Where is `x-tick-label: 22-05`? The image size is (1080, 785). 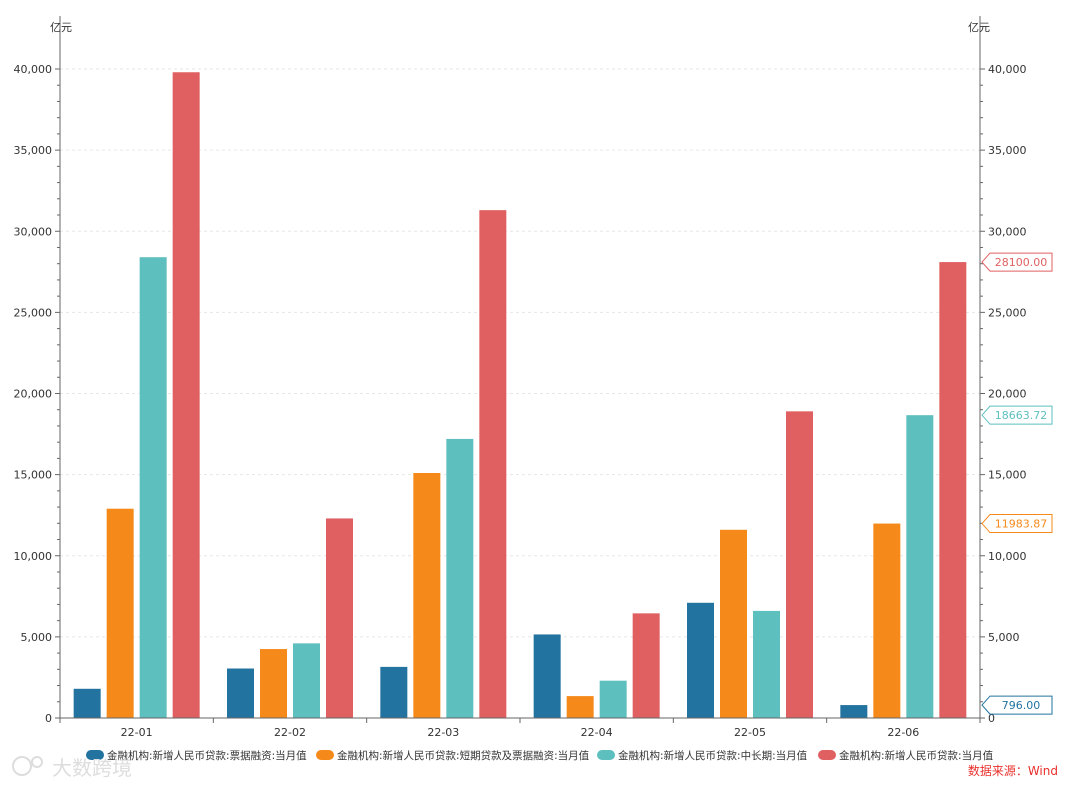 x-tick-label: 22-05 is located at coordinates (750, 732).